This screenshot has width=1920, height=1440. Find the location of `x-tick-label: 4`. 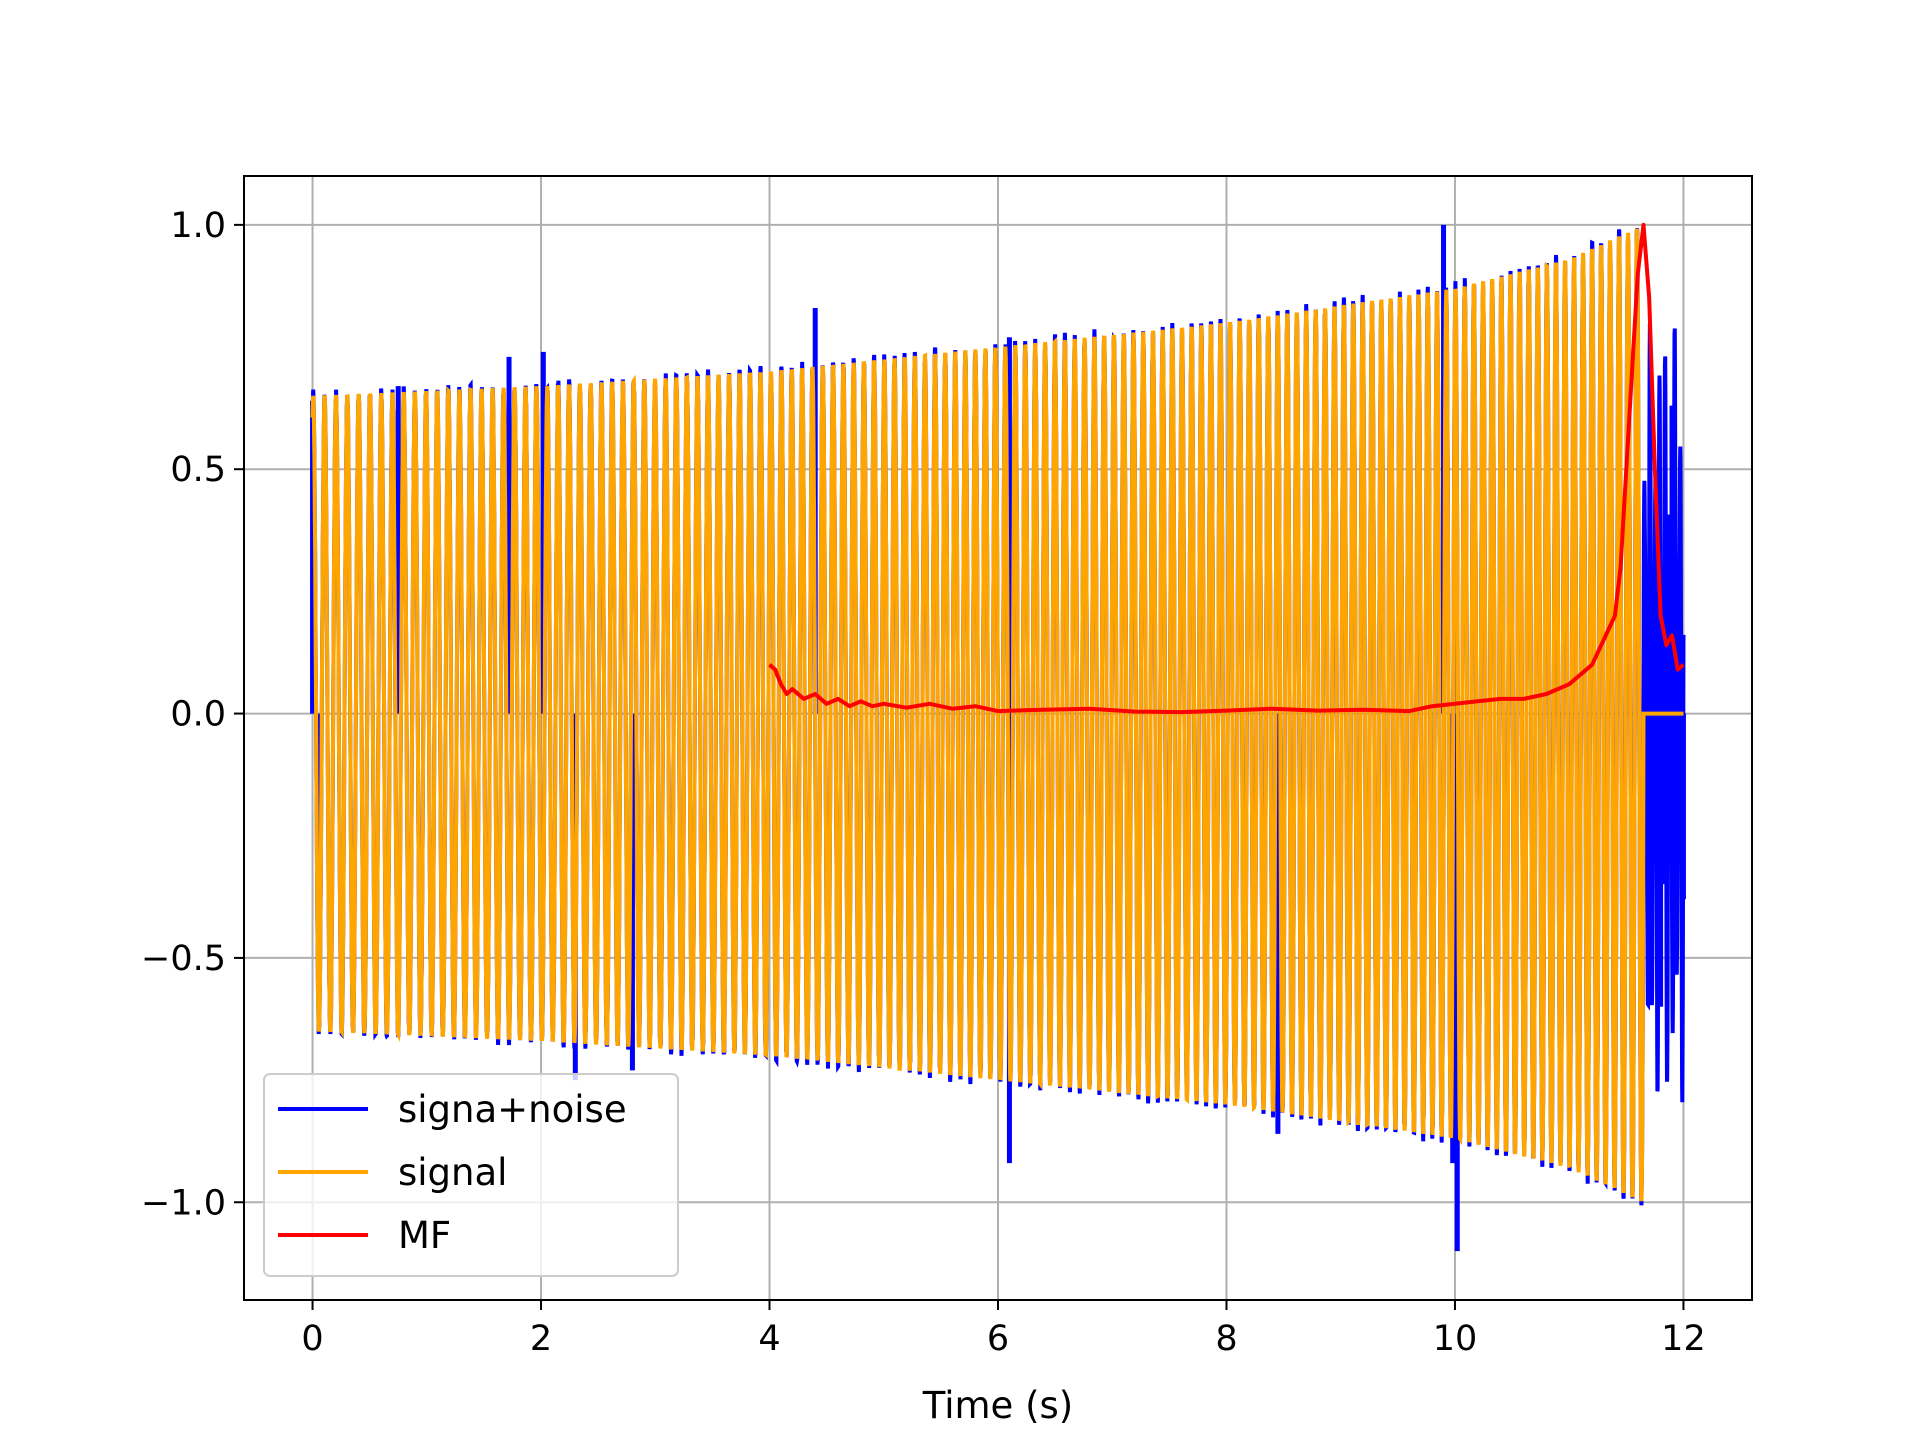

x-tick-label: 4 is located at coordinates (769, 1339).